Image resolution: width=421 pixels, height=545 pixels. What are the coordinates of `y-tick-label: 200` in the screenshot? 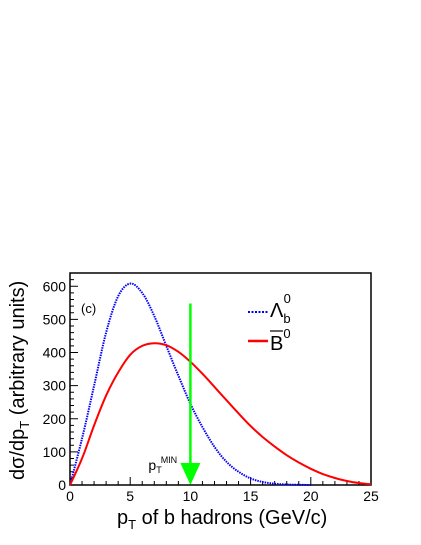 It's located at (55, 419).